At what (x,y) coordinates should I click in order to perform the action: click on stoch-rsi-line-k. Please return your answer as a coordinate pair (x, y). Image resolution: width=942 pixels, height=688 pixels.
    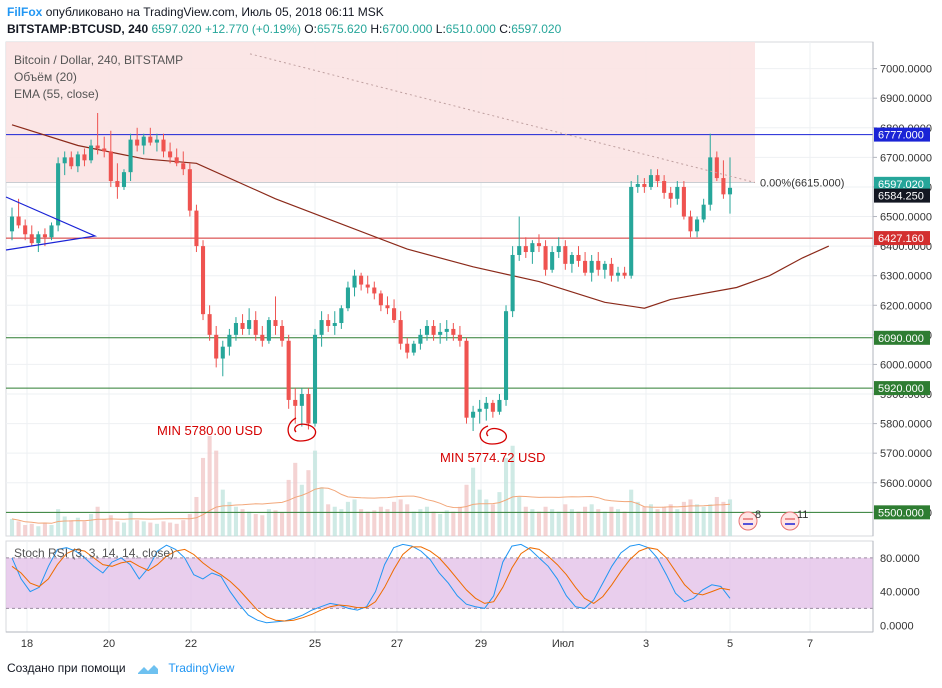
    Looking at the image, I should click on (371, 583).